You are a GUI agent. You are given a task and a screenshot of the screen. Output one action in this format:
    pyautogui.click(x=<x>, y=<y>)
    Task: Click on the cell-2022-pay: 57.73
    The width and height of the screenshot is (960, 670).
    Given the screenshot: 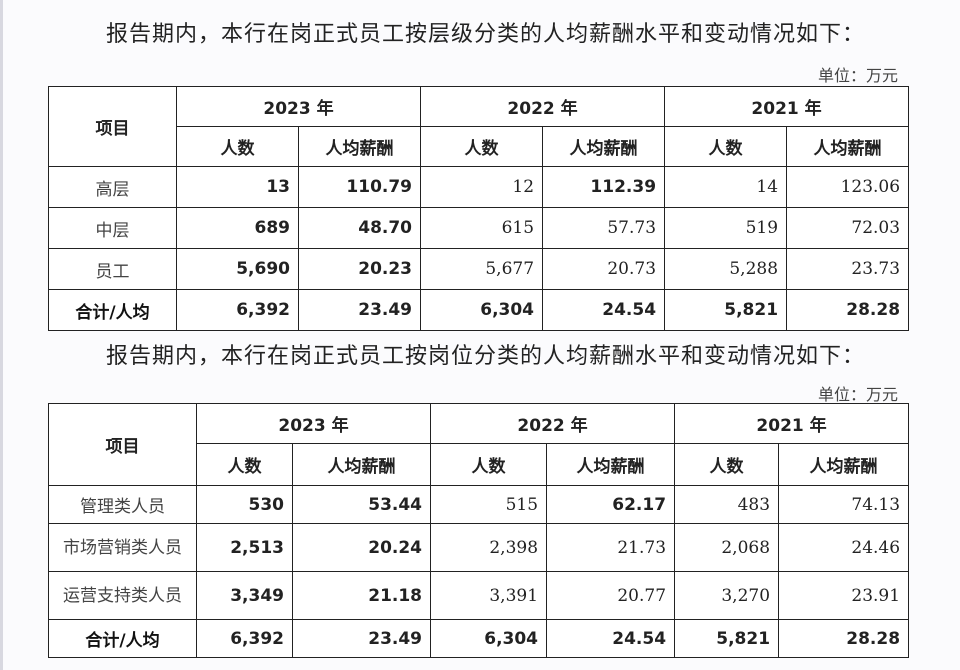 What is the action you would take?
    pyautogui.click(x=604, y=228)
    